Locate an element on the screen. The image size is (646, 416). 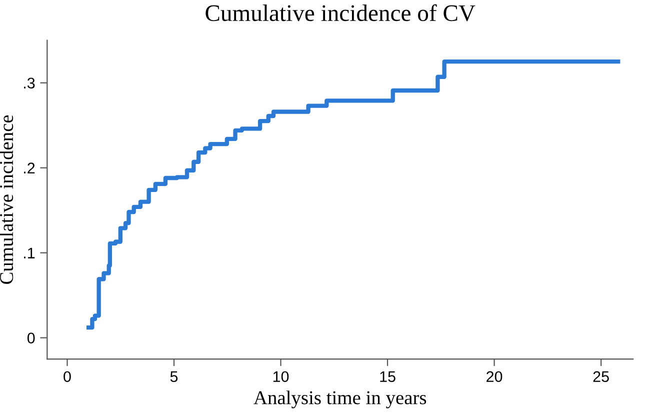
x-tick-label: 0 is located at coordinates (67, 376).